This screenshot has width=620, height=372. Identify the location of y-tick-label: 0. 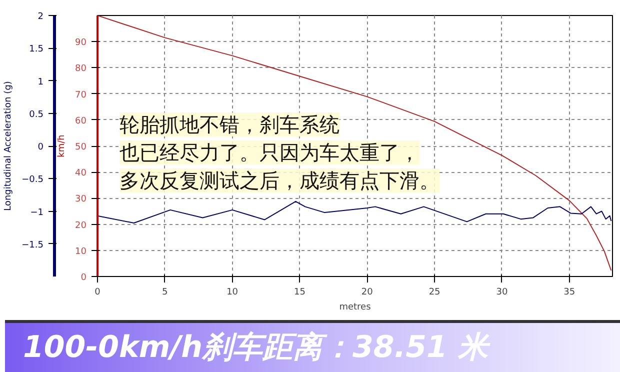
(83, 278).